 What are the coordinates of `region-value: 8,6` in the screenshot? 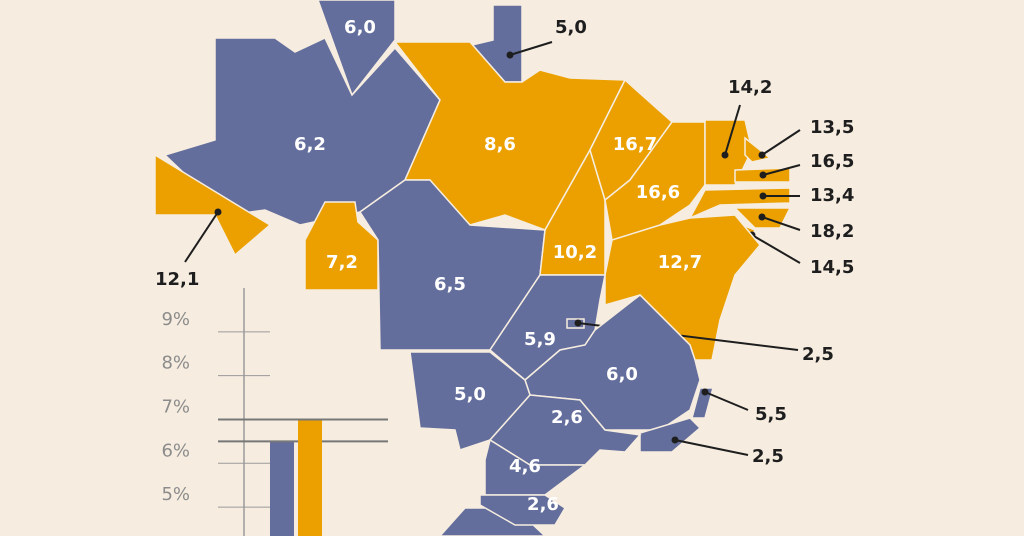 It's located at (500, 144).